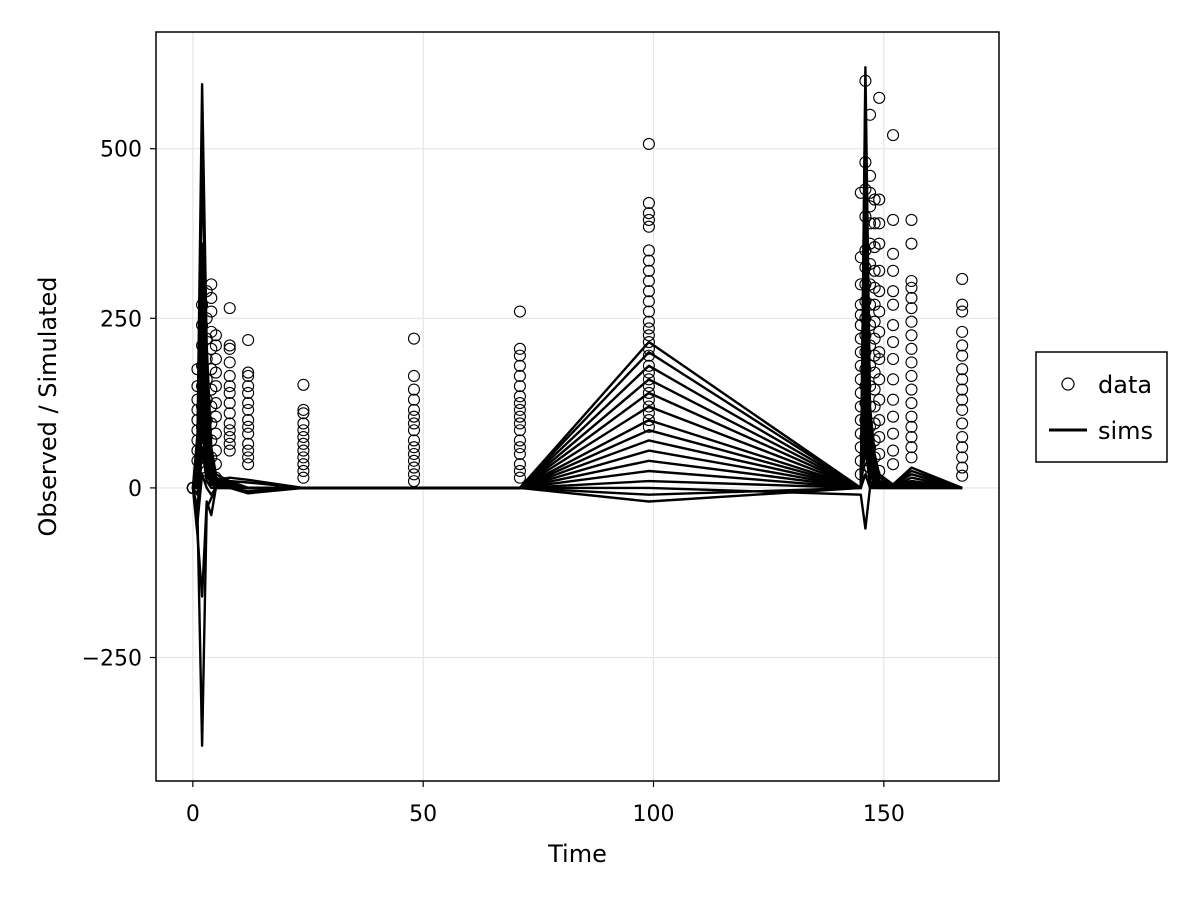 This screenshot has width=1200, height=900. Describe the element at coordinates (423, 814) in the screenshot. I see `x-tick-label: 50` at that location.